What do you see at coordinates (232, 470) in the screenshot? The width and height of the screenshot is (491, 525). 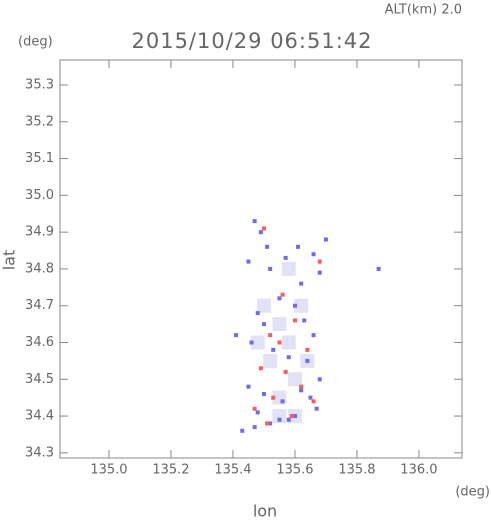 I see `x-tick-label: 135.4` at bounding box center [232, 470].